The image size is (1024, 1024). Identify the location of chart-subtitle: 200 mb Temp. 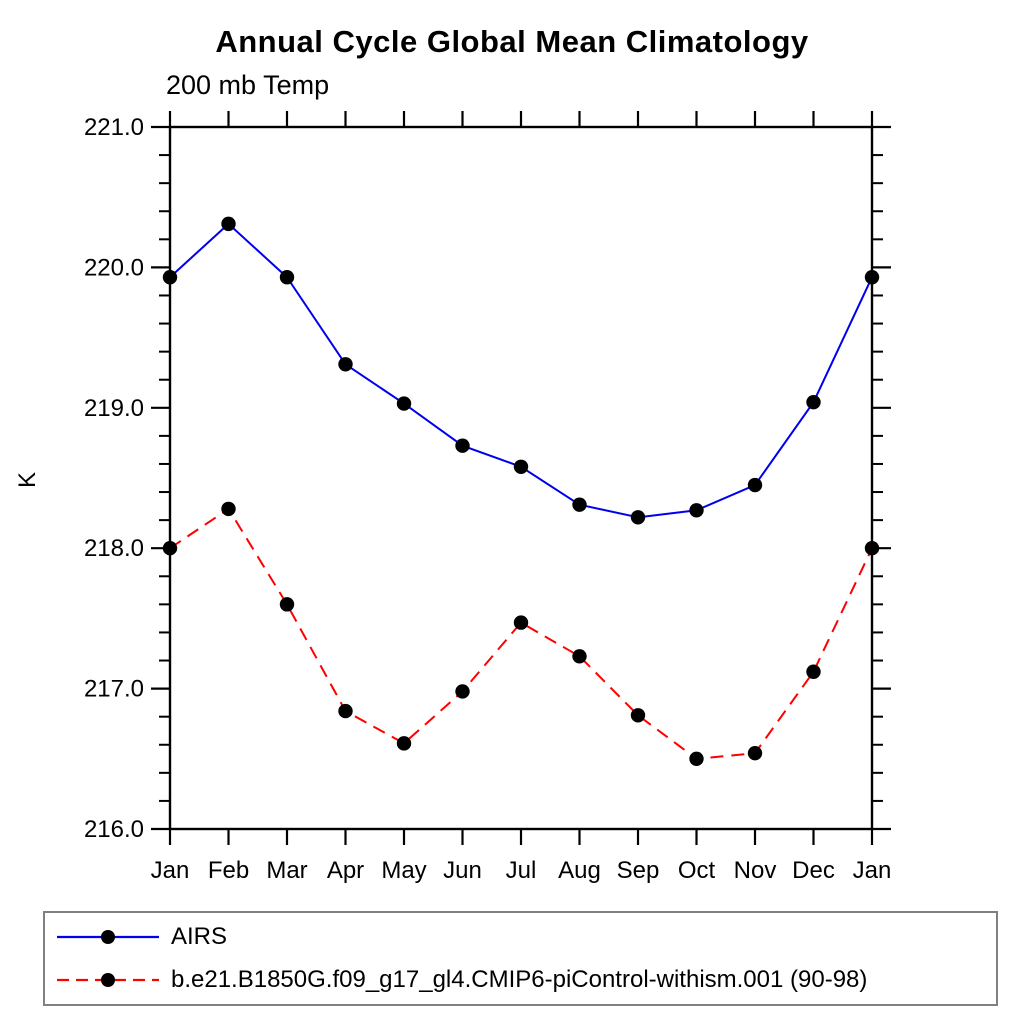
(248, 85).